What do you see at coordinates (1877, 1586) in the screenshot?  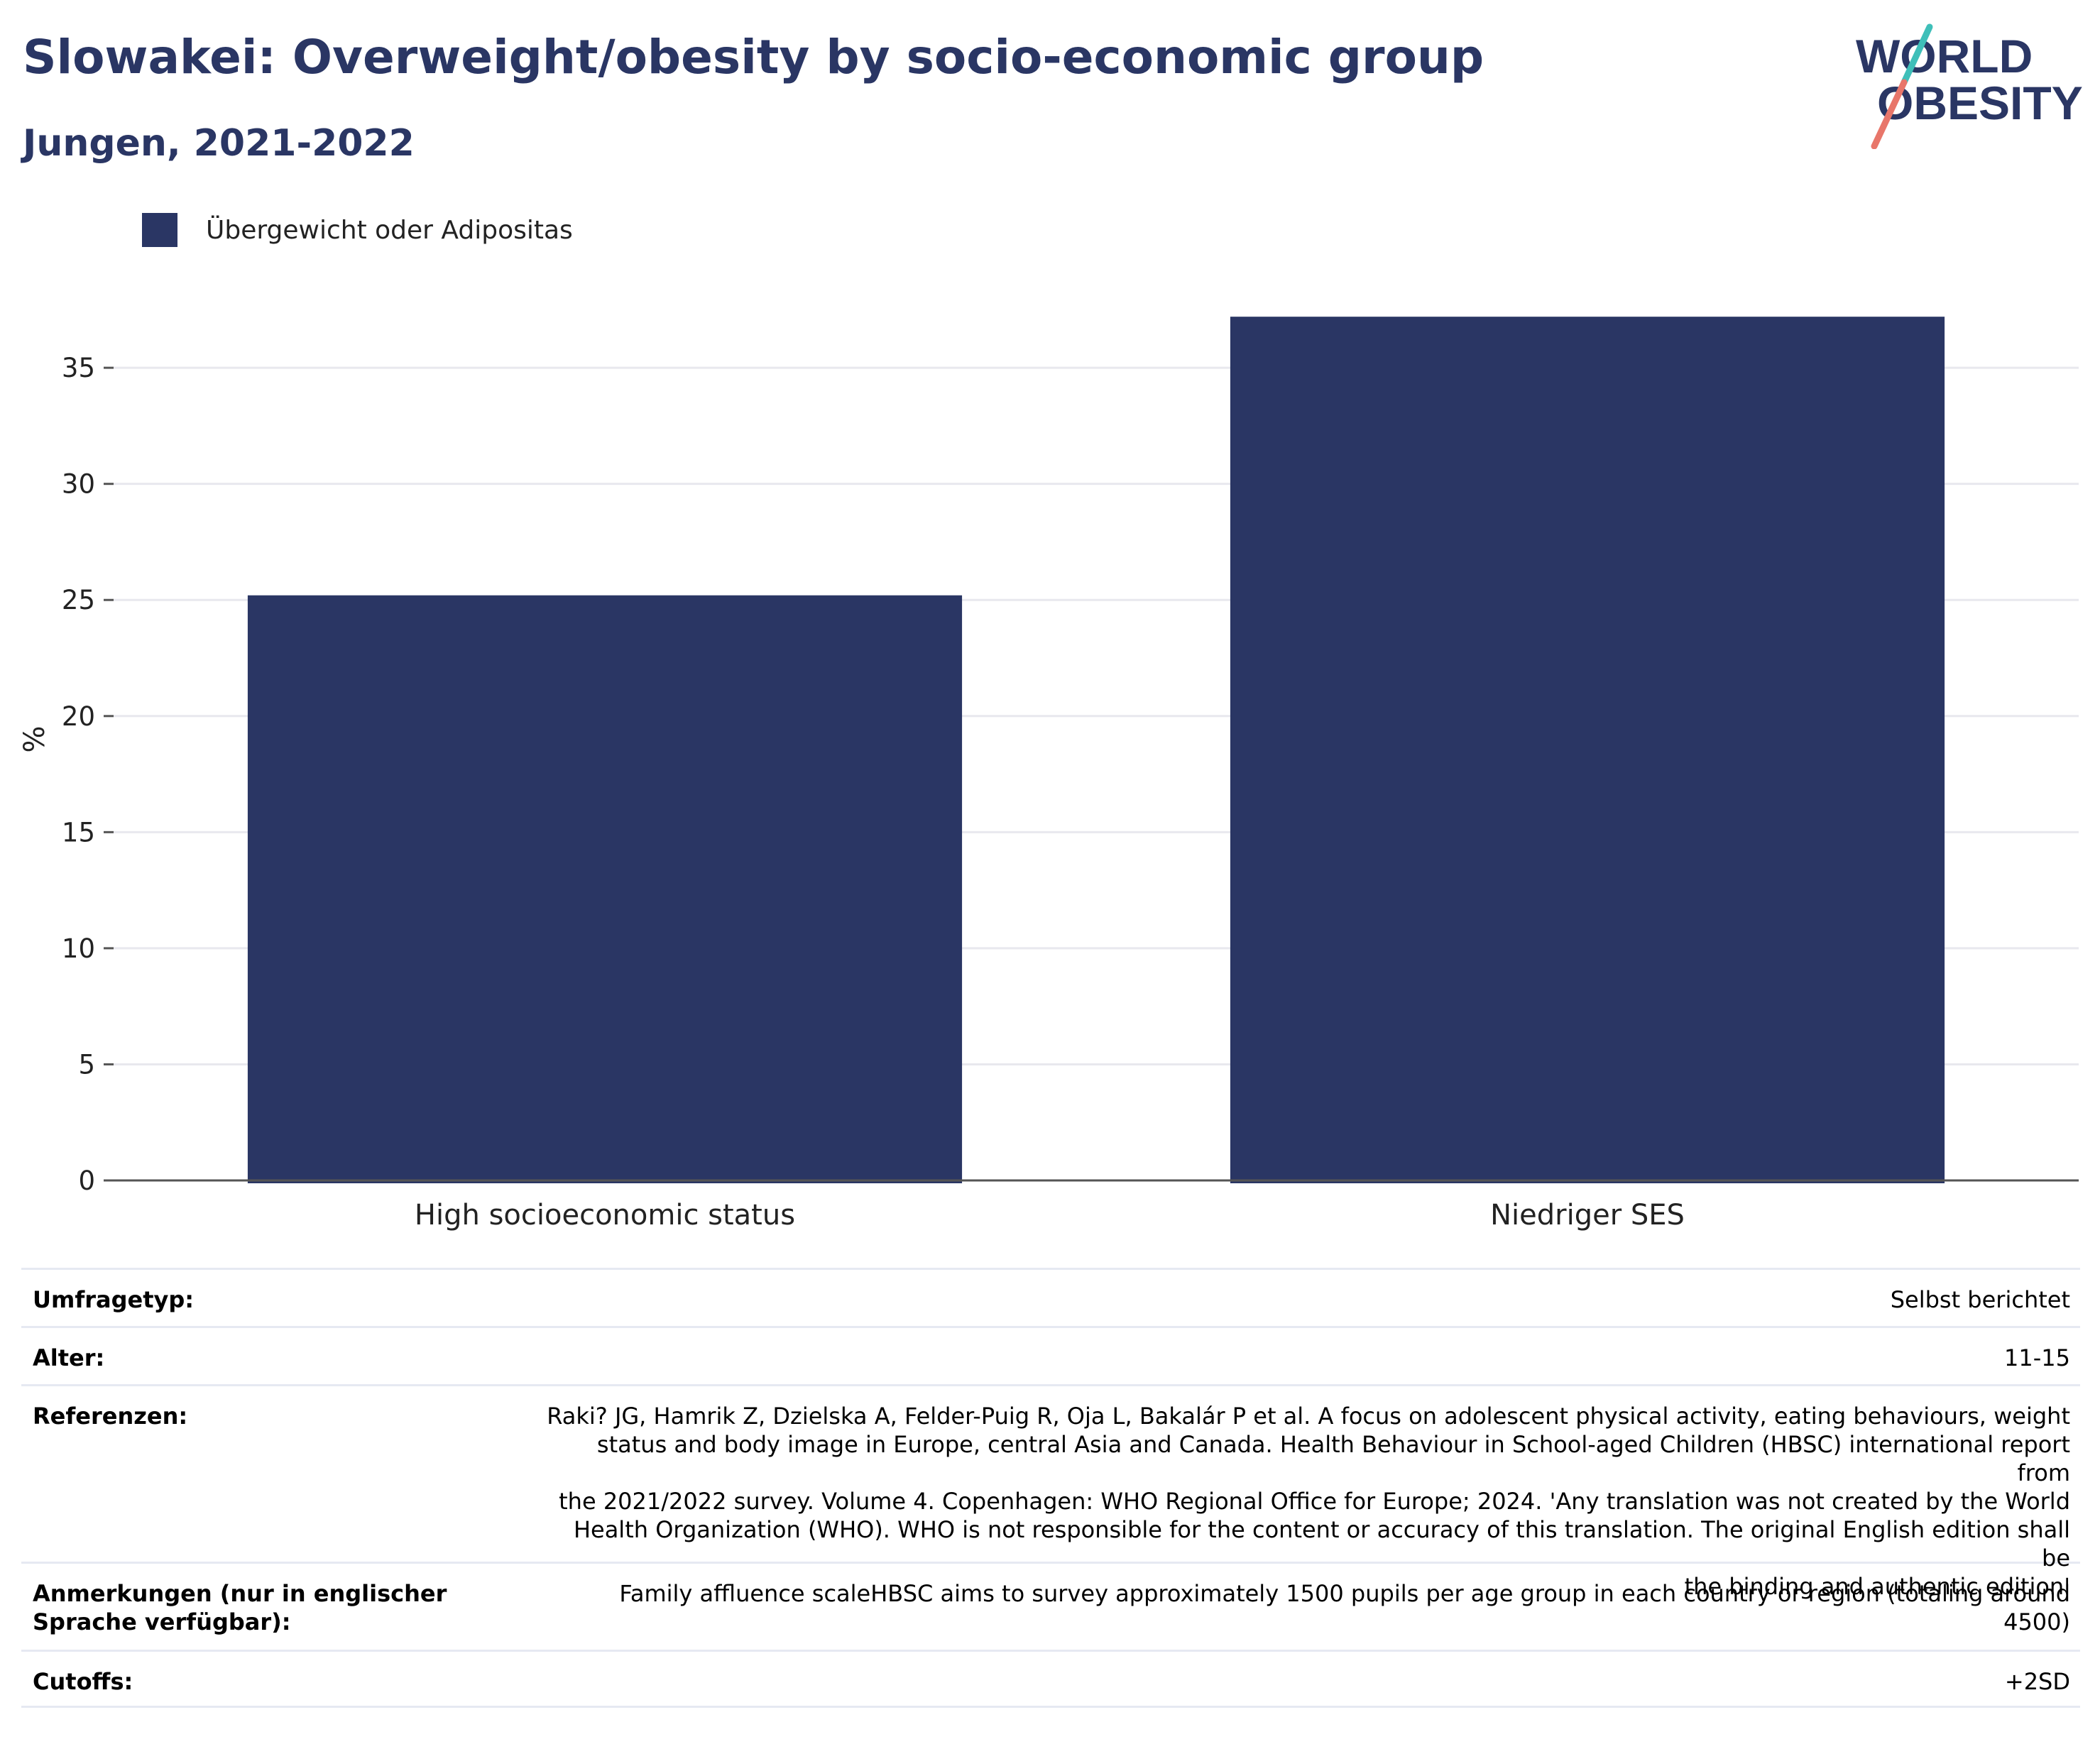 I see `reference-line: the binding and authentic edition'` at bounding box center [1877, 1586].